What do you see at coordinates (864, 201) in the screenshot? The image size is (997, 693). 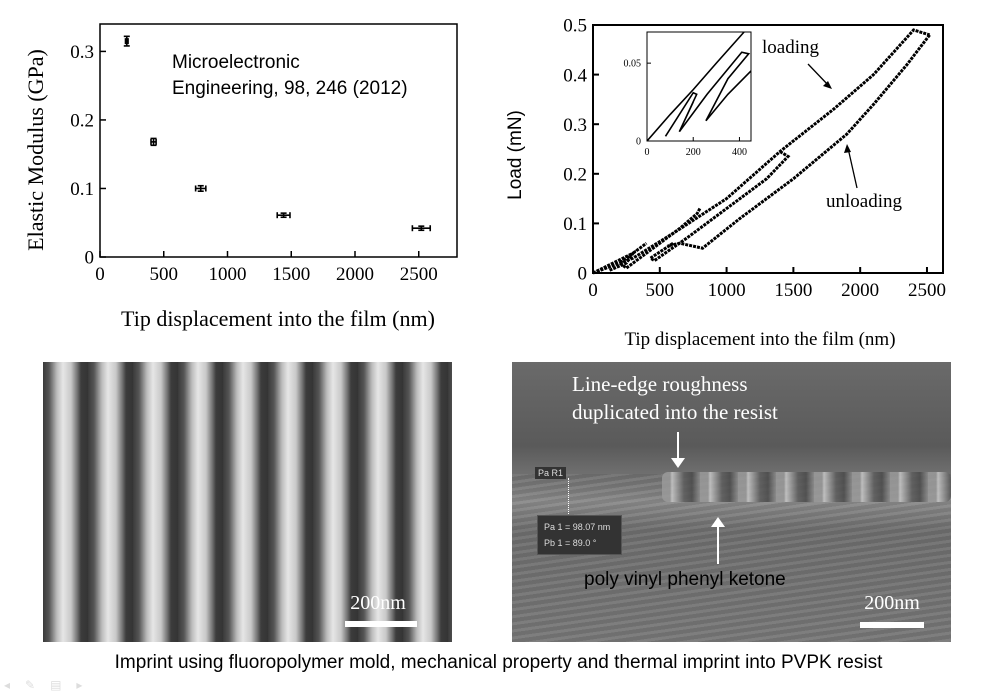 I see `annotation-unloading: unloading` at bounding box center [864, 201].